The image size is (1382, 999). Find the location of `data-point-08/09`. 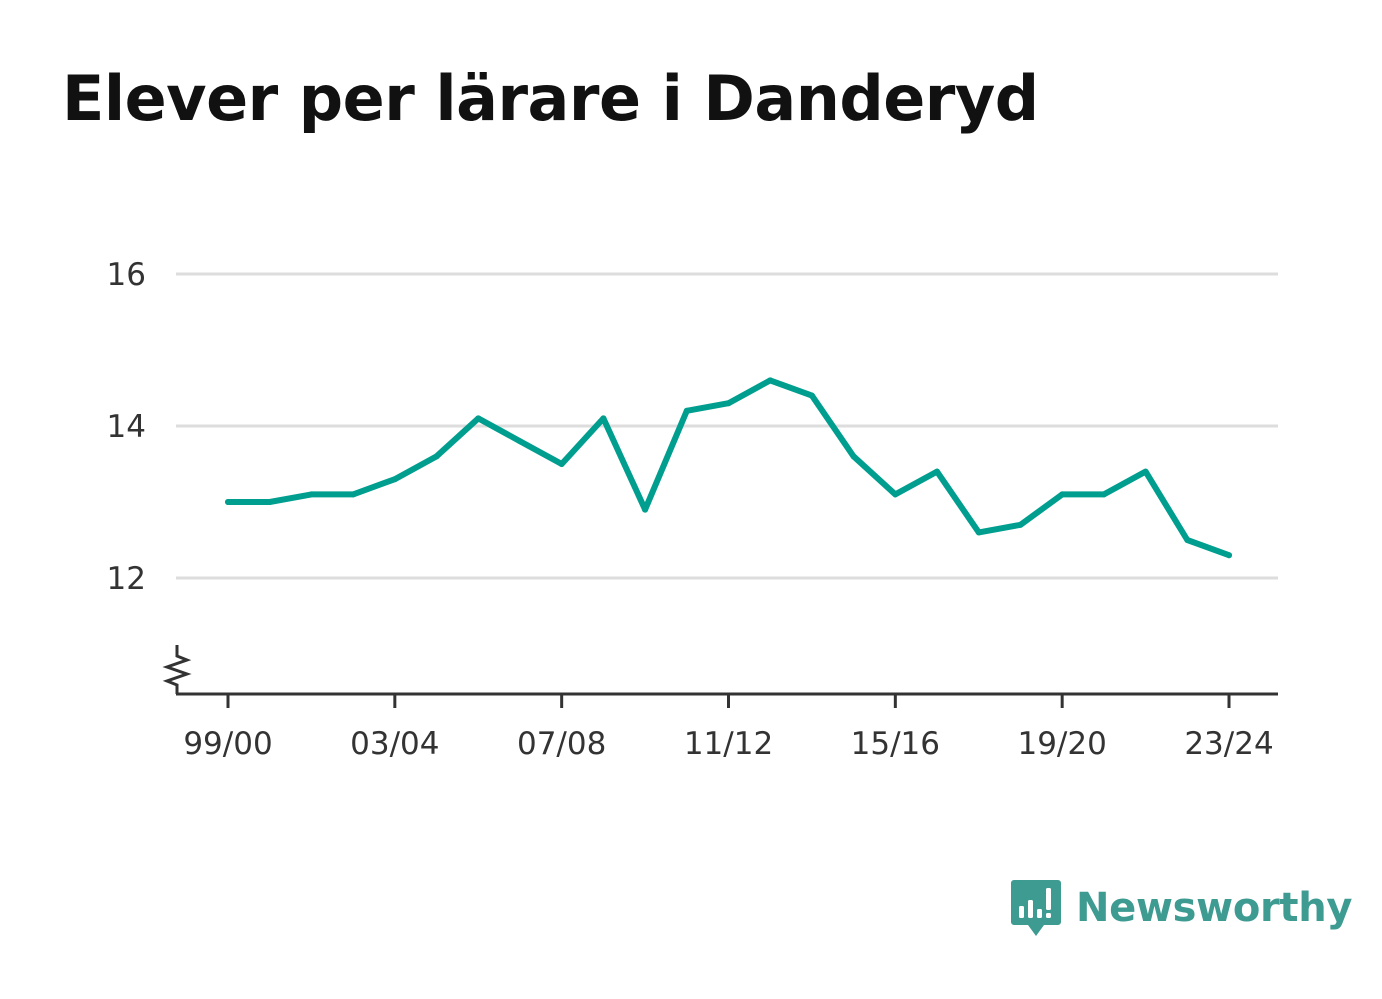

data-point-08/09 is located at coordinates (603, 418).